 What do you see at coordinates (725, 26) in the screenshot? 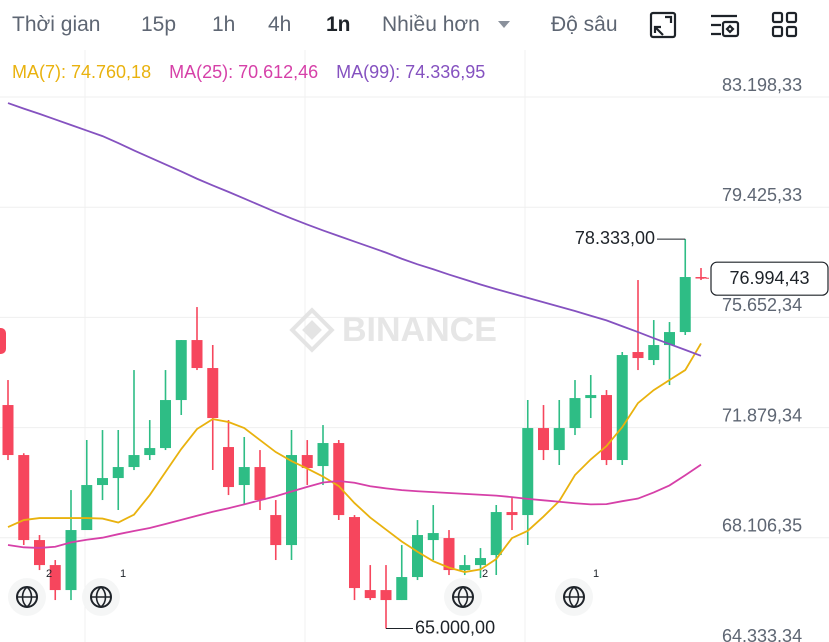
I see `icon-settings` at bounding box center [725, 26].